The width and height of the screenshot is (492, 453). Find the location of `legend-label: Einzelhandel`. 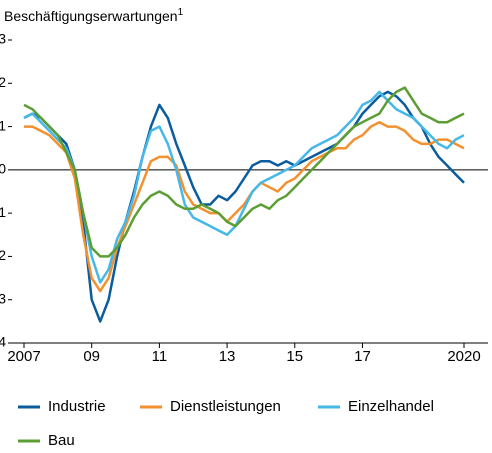

legend-label: Einzelhandel is located at coordinates (391, 406).